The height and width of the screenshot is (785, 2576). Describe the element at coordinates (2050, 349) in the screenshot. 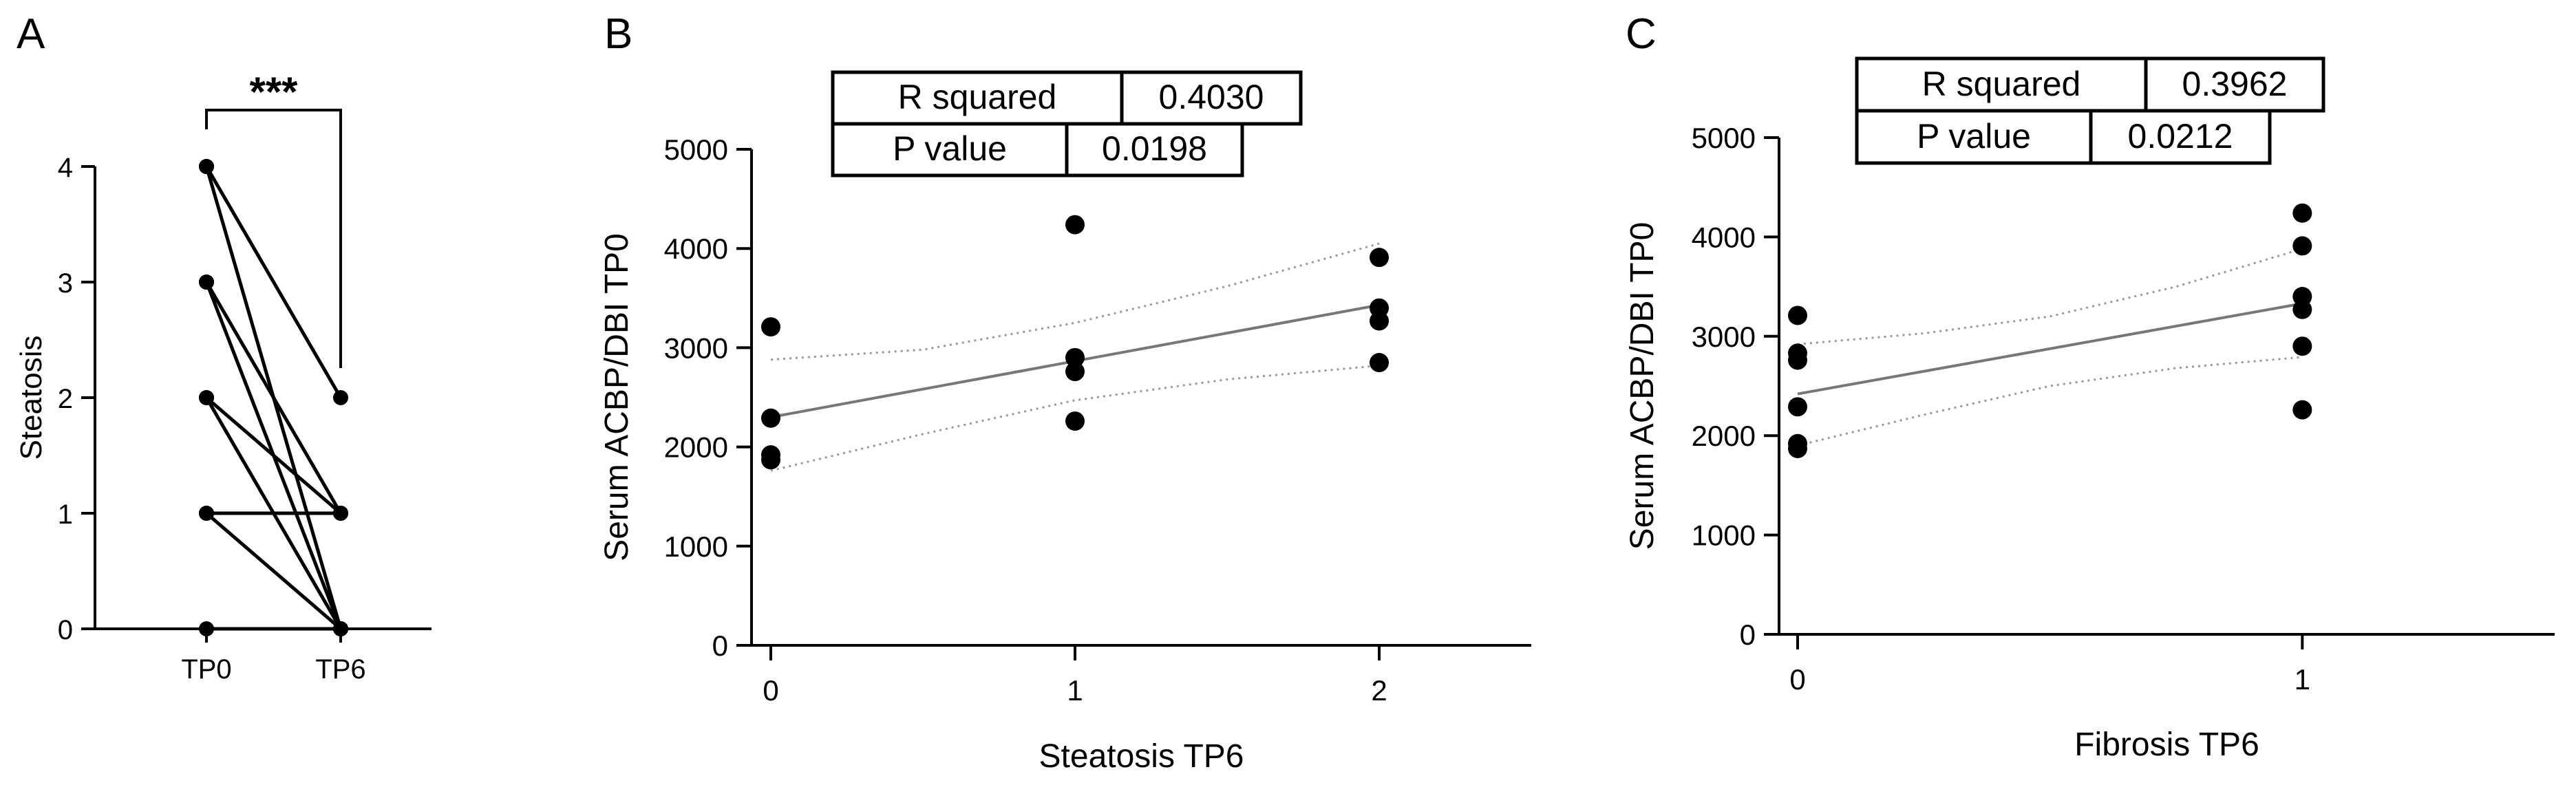

I see `regression-line` at that location.